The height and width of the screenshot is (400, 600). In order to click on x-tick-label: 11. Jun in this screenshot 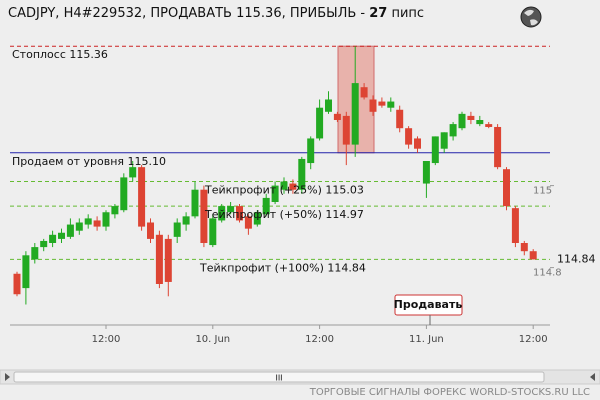, I will do `click(426, 339)`.